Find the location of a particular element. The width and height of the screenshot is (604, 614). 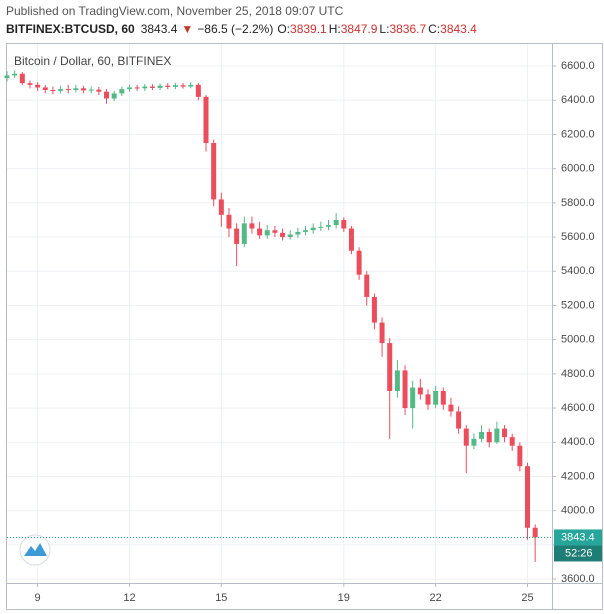

y-tick-label: 5000.0 is located at coordinates (578, 340).